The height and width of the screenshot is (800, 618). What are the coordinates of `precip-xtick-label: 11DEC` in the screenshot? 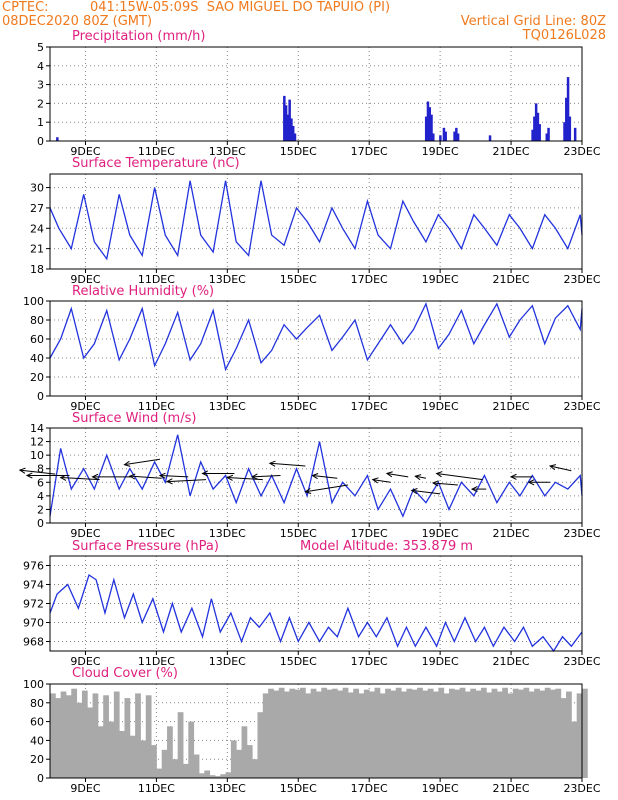 It's located at (156, 151).